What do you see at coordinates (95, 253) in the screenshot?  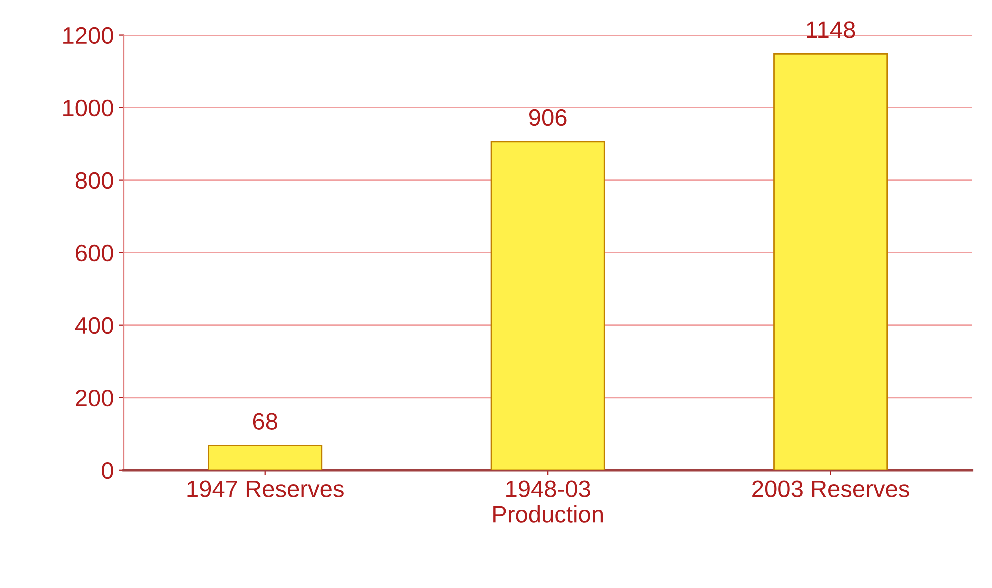 I see `y-tick-label: 600` at bounding box center [95, 253].